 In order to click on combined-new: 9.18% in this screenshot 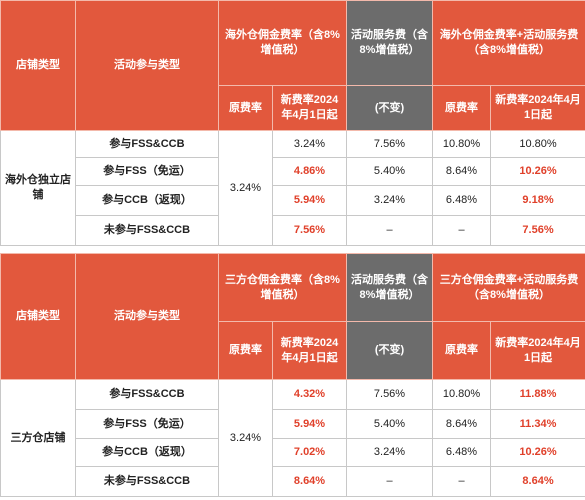, I will do `click(537, 200)`.